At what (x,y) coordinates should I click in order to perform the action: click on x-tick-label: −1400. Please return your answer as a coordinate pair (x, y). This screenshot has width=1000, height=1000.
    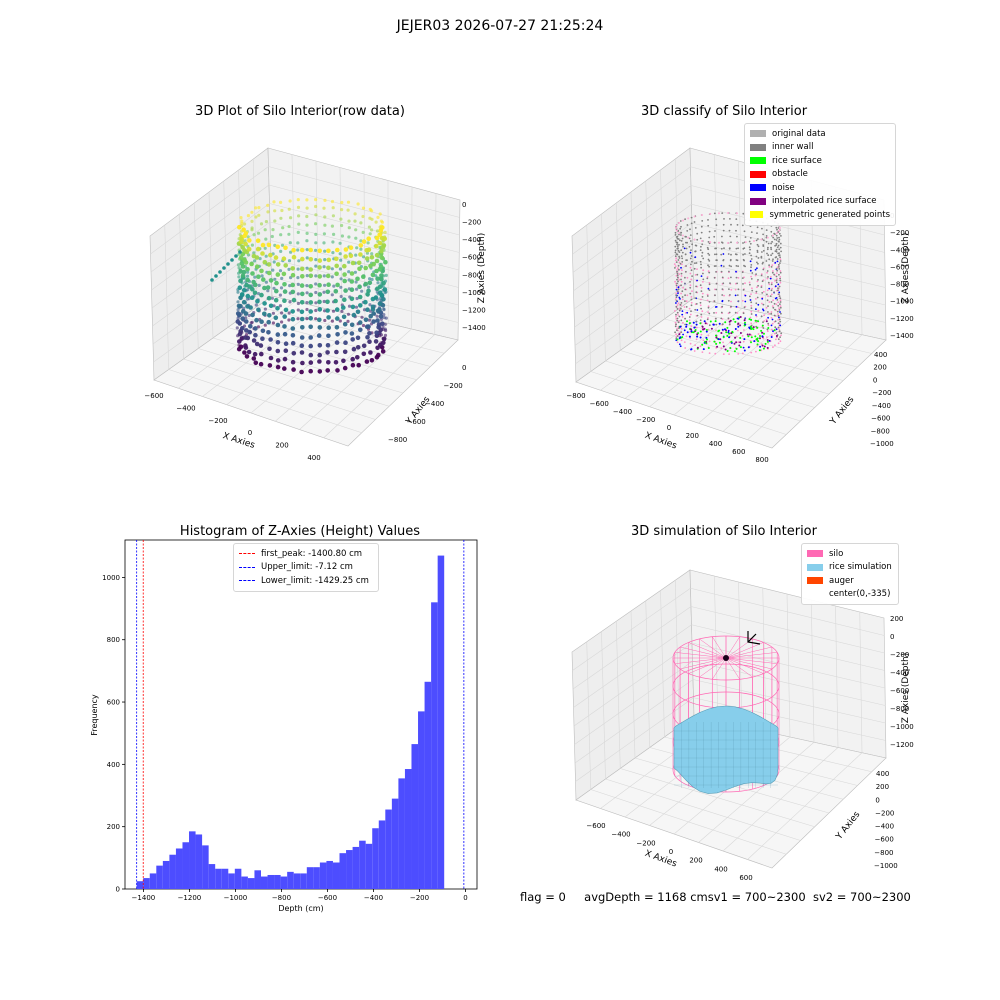
    Looking at the image, I should click on (144, 898).